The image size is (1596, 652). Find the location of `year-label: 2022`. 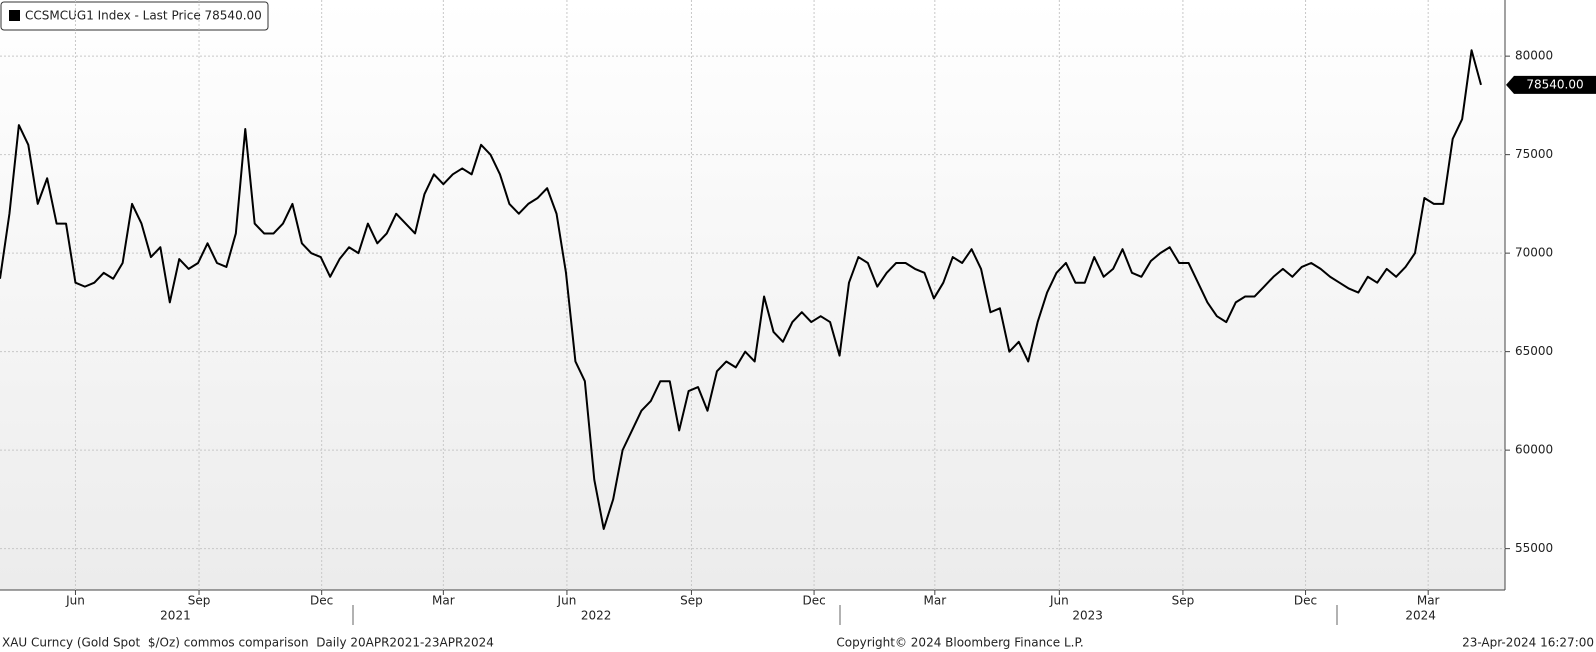

year-label: 2022 is located at coordinates (596, 616).